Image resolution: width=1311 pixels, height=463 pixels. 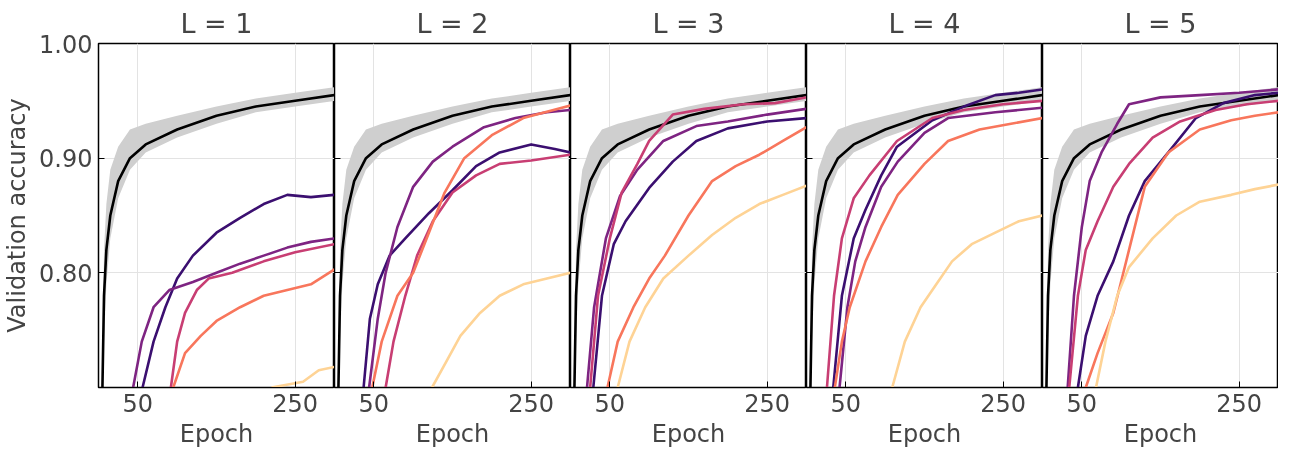 I want to click on chart-title: L = 3, so click(x=688, y=23).